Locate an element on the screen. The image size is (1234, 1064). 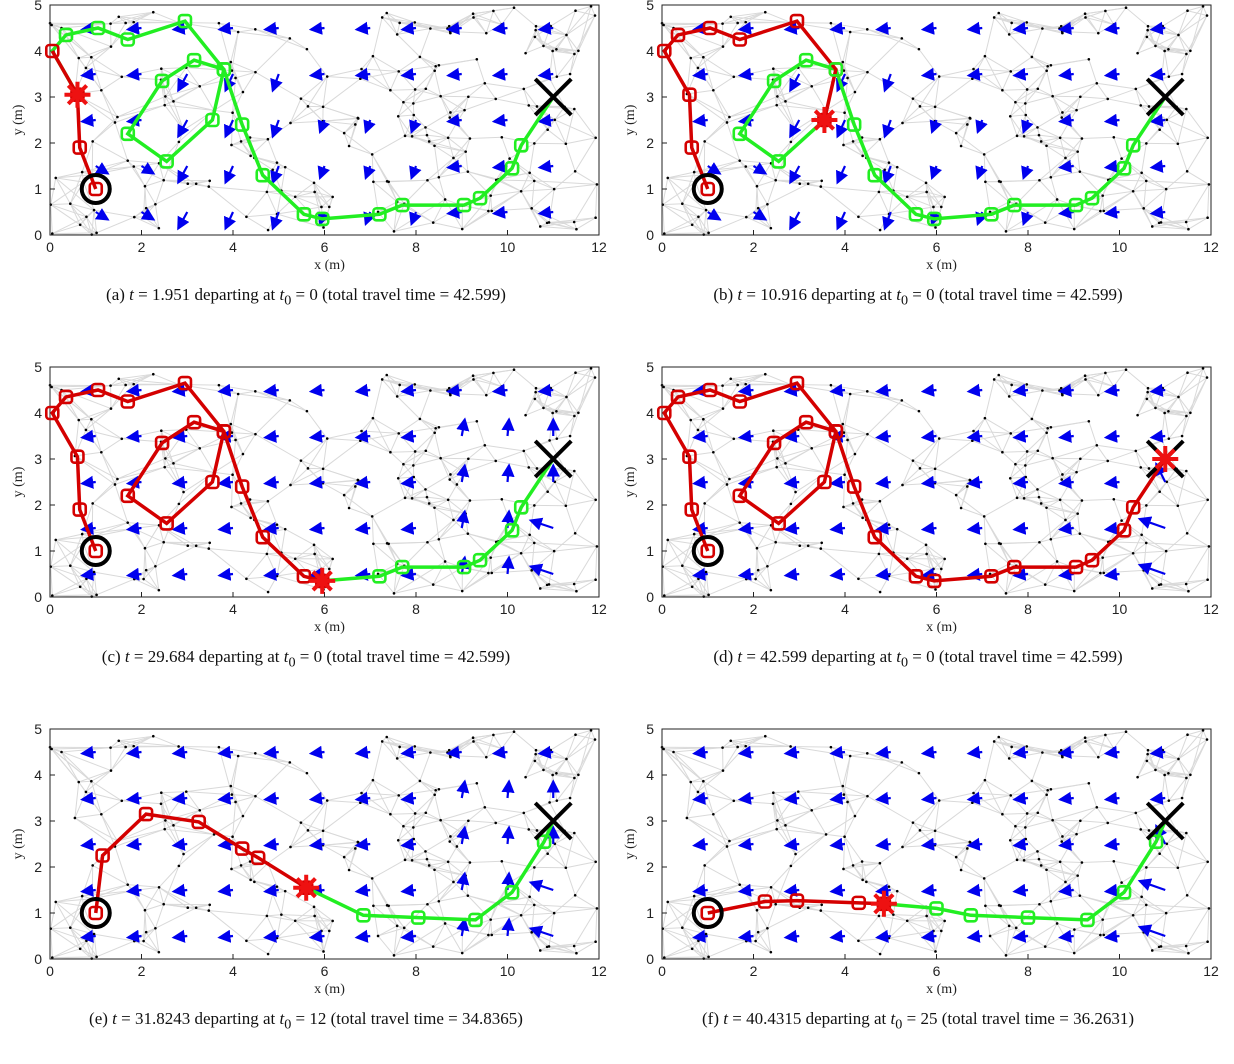
x-tick-label: 2 is located at coordinates (754, 609).